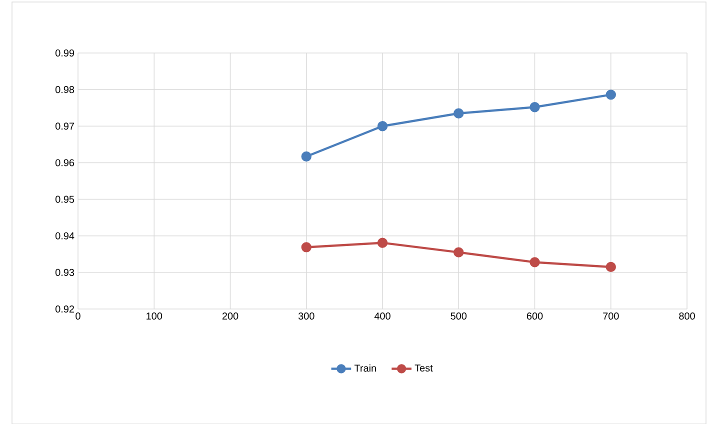 The width and height of the screenshot is (707, 424). Describe the element at coordinates (687, 316) in the screenshot. I see `x-tick-label: 800` at that location.